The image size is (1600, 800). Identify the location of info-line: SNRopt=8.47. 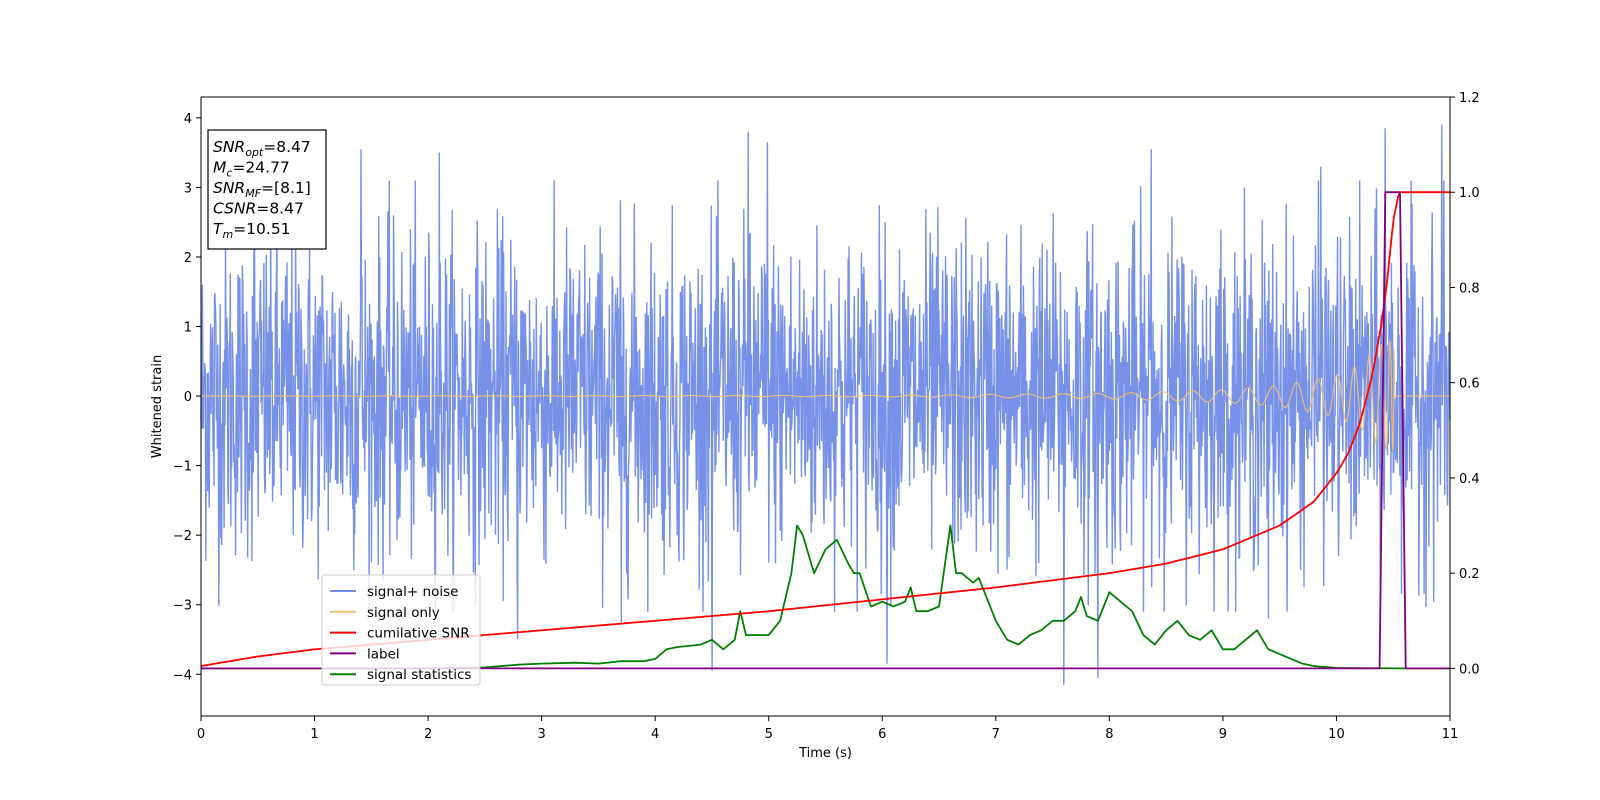
(262, 148).